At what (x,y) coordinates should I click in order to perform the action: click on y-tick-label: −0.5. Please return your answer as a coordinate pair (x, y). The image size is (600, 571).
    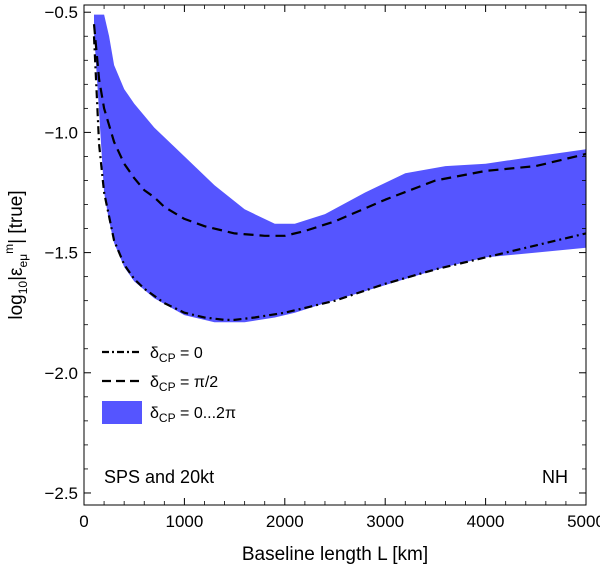
    Looking at the image, I should click on (61, 12).